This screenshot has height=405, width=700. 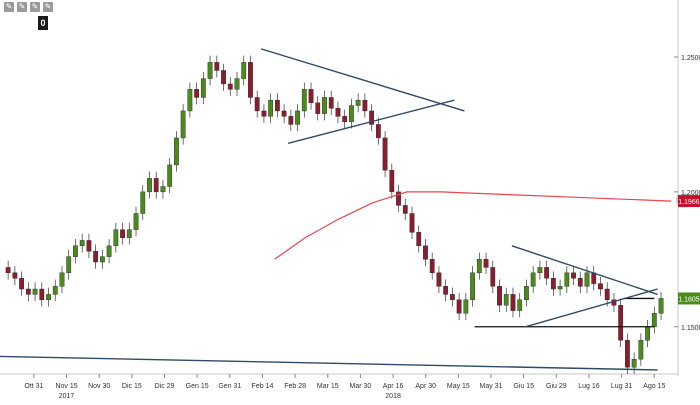 What do you see at coordinates (132, 386) in the screenshot?
I see `x-tick-label: Dic 15` at bounding box center [132, 386].